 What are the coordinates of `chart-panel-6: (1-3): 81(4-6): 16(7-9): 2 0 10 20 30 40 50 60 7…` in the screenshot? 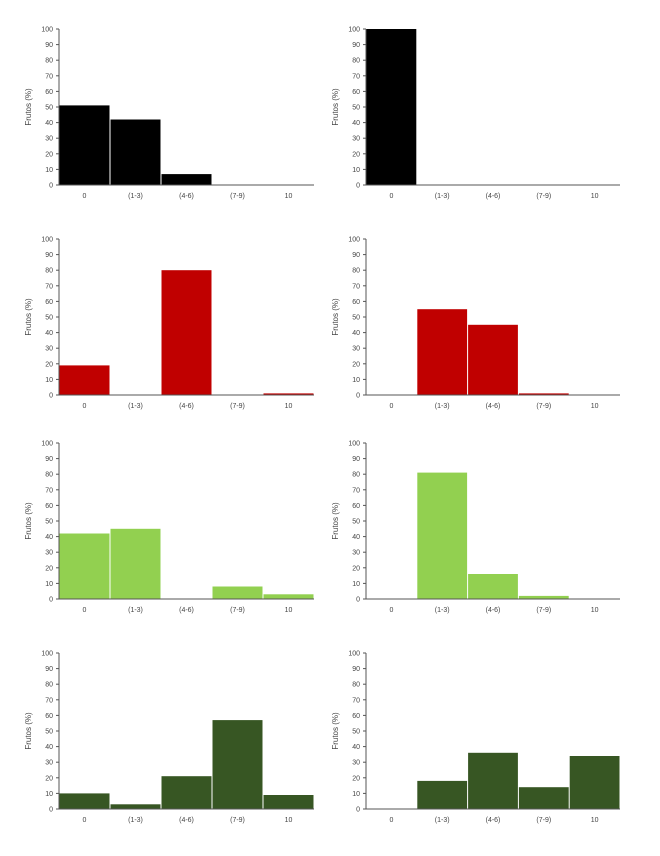 It's located at (475, 527).